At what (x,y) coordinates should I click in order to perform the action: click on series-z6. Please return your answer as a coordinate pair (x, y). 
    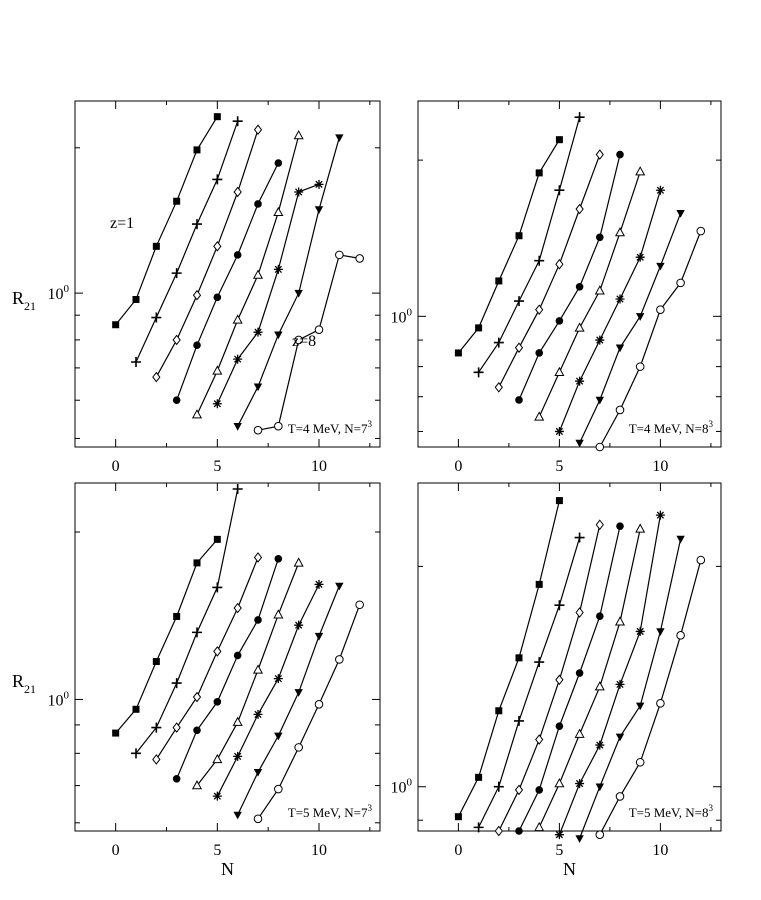
    Looking at the image, I should click on (609, 675).